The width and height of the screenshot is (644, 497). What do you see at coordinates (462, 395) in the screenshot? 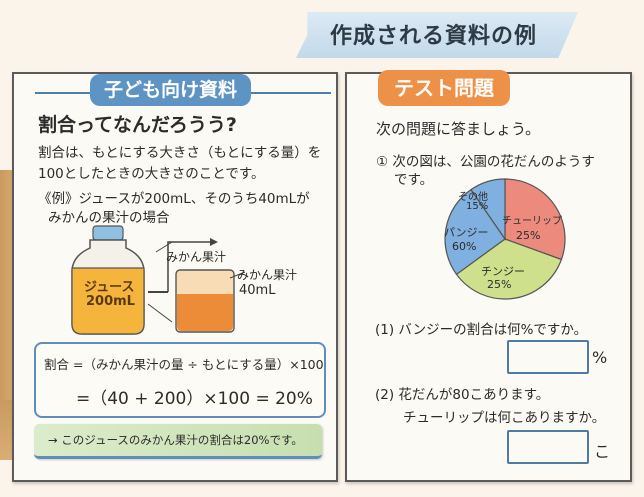
I see `subquestion-2-line1: (2) 花だんが80こあります。` at bounding box center [462, 395].